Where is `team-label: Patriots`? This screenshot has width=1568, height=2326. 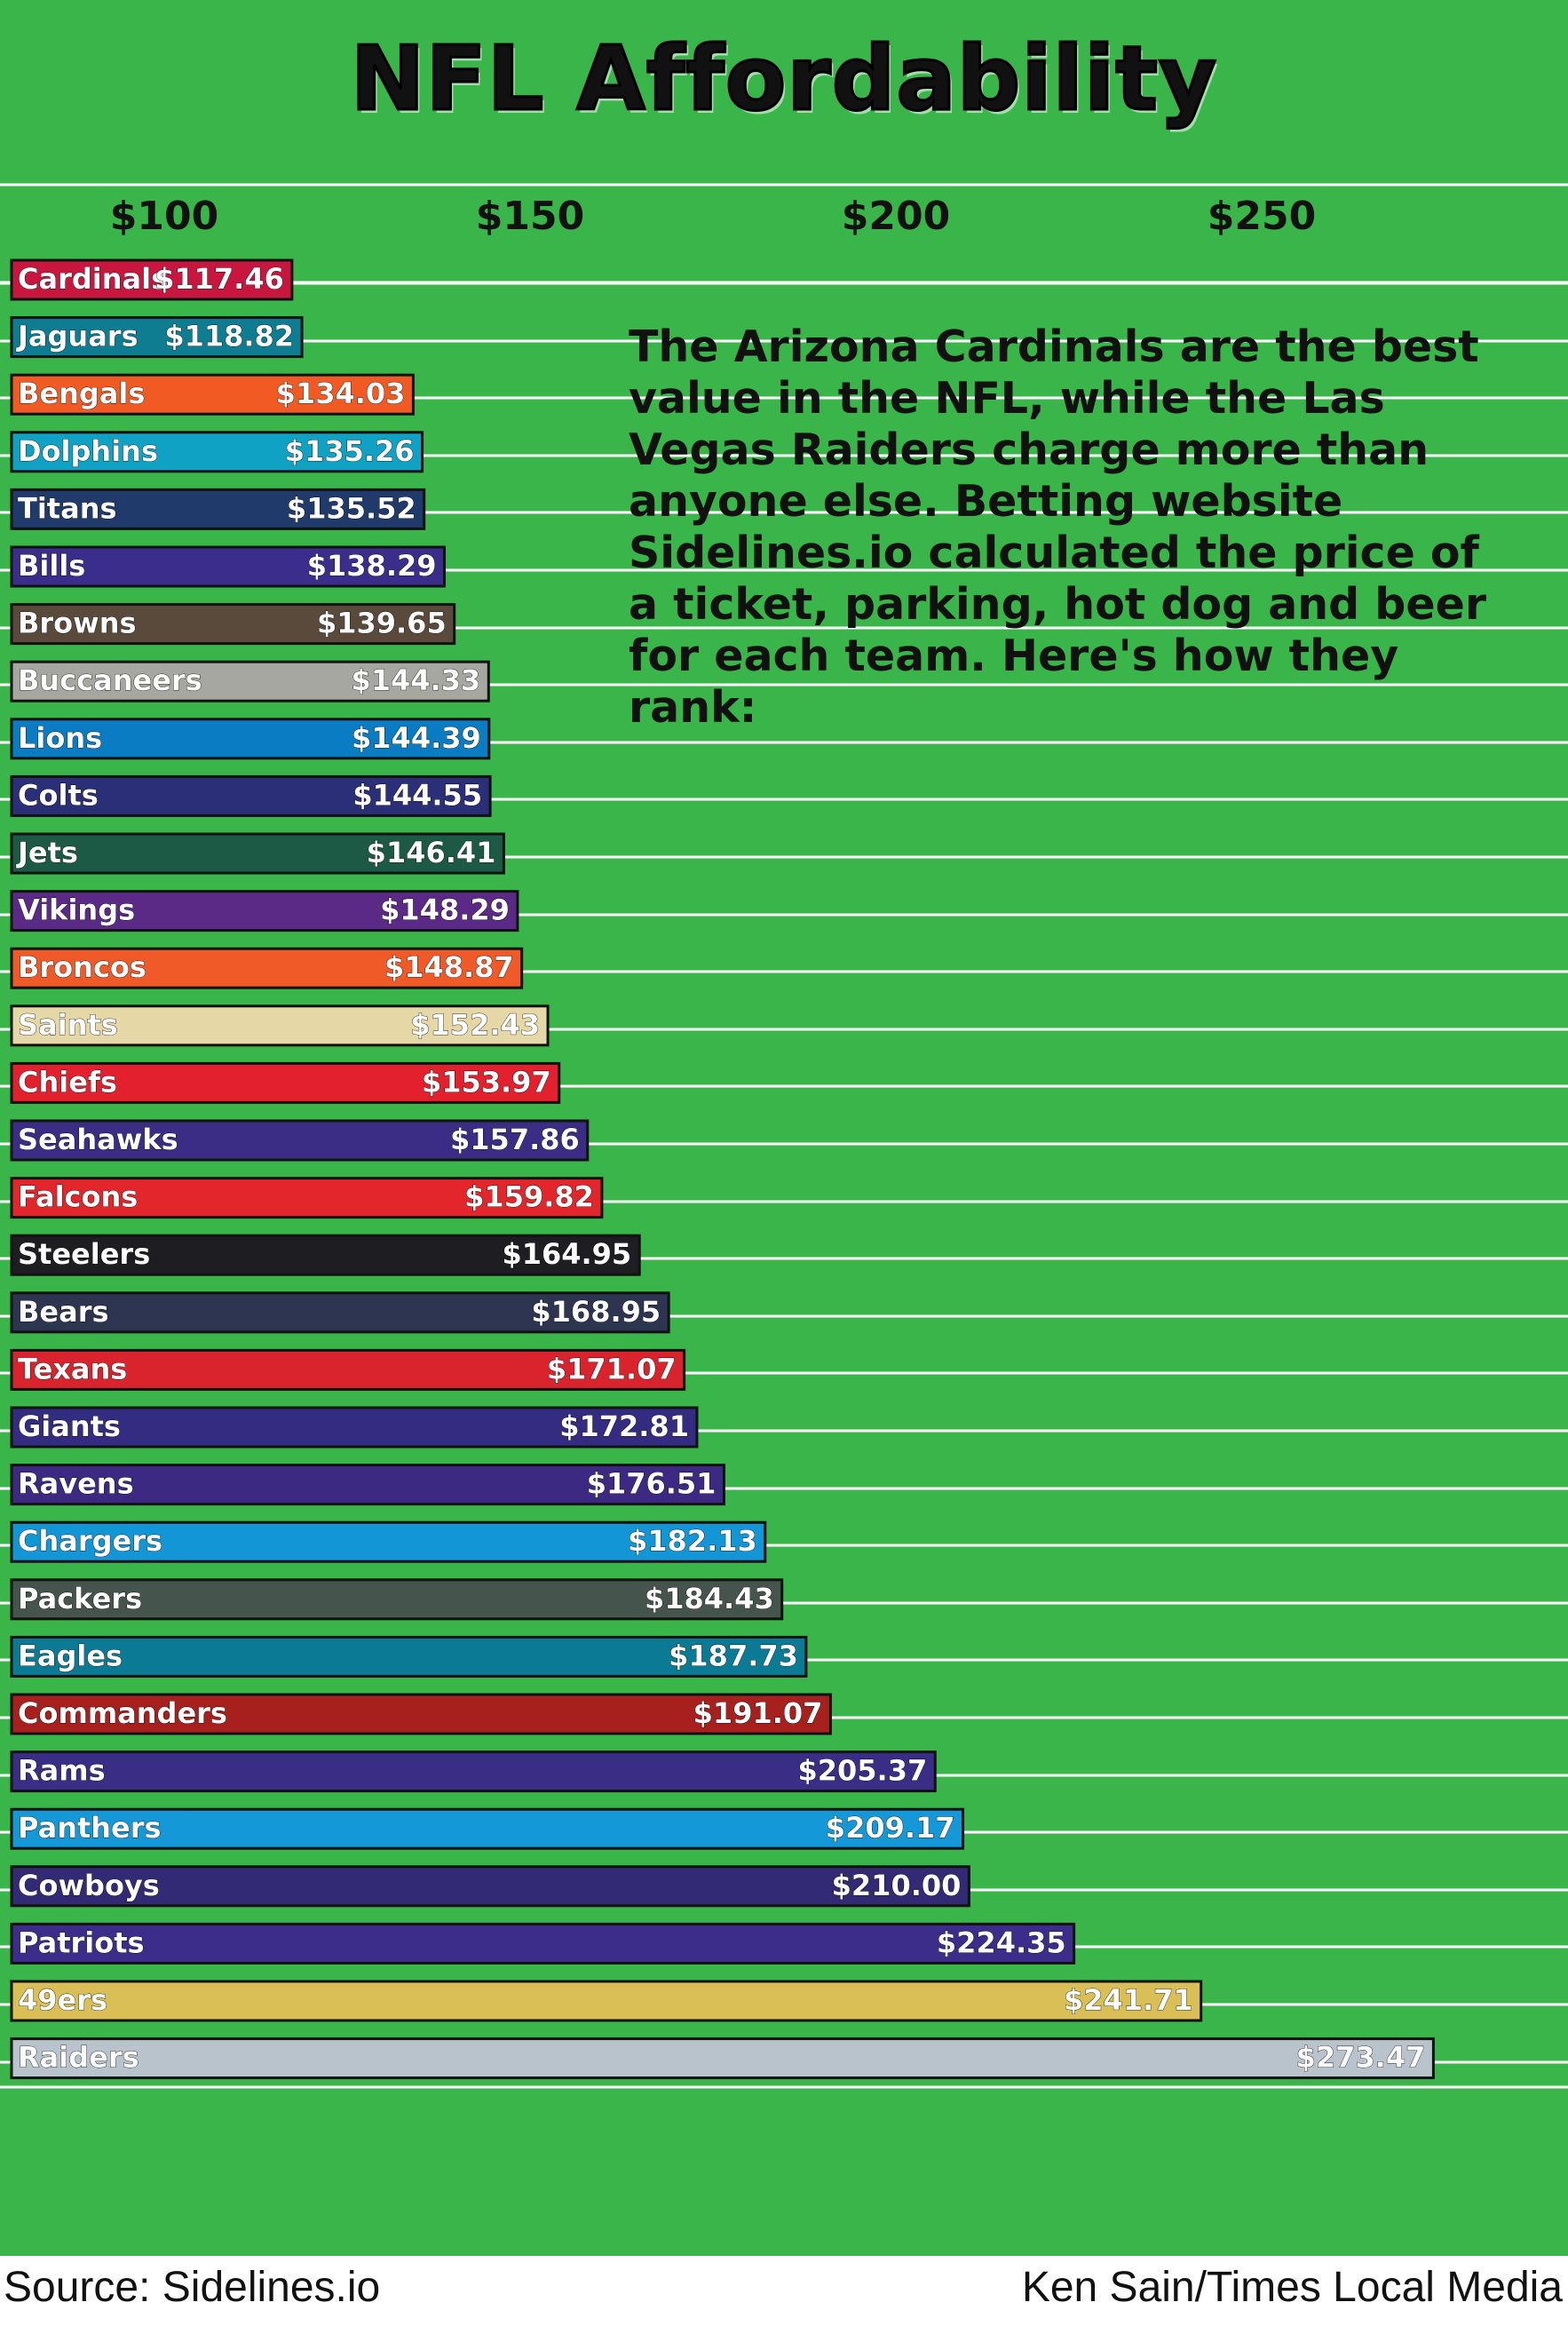 team-label: Patriots is located at coordinates (81, 1942).